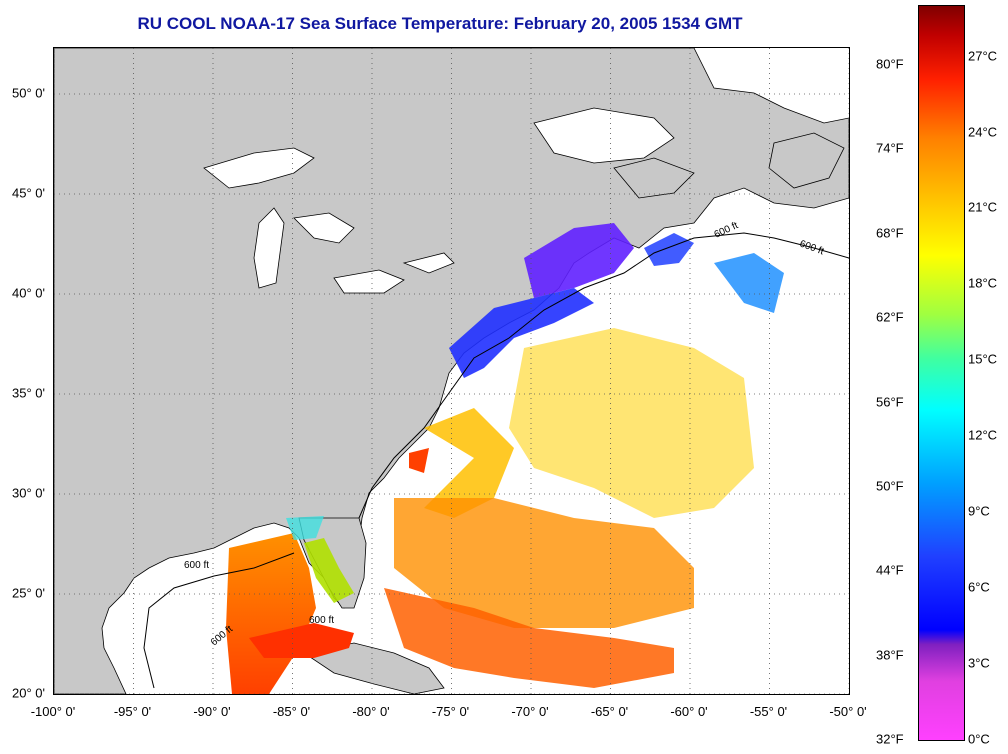 This screenshot has height=754, width=1008. What do you see at coordinates (450, 711) in the screenshot?
I see `longitude-tick-label: -75° 0'` at bounding box center [450, 711].